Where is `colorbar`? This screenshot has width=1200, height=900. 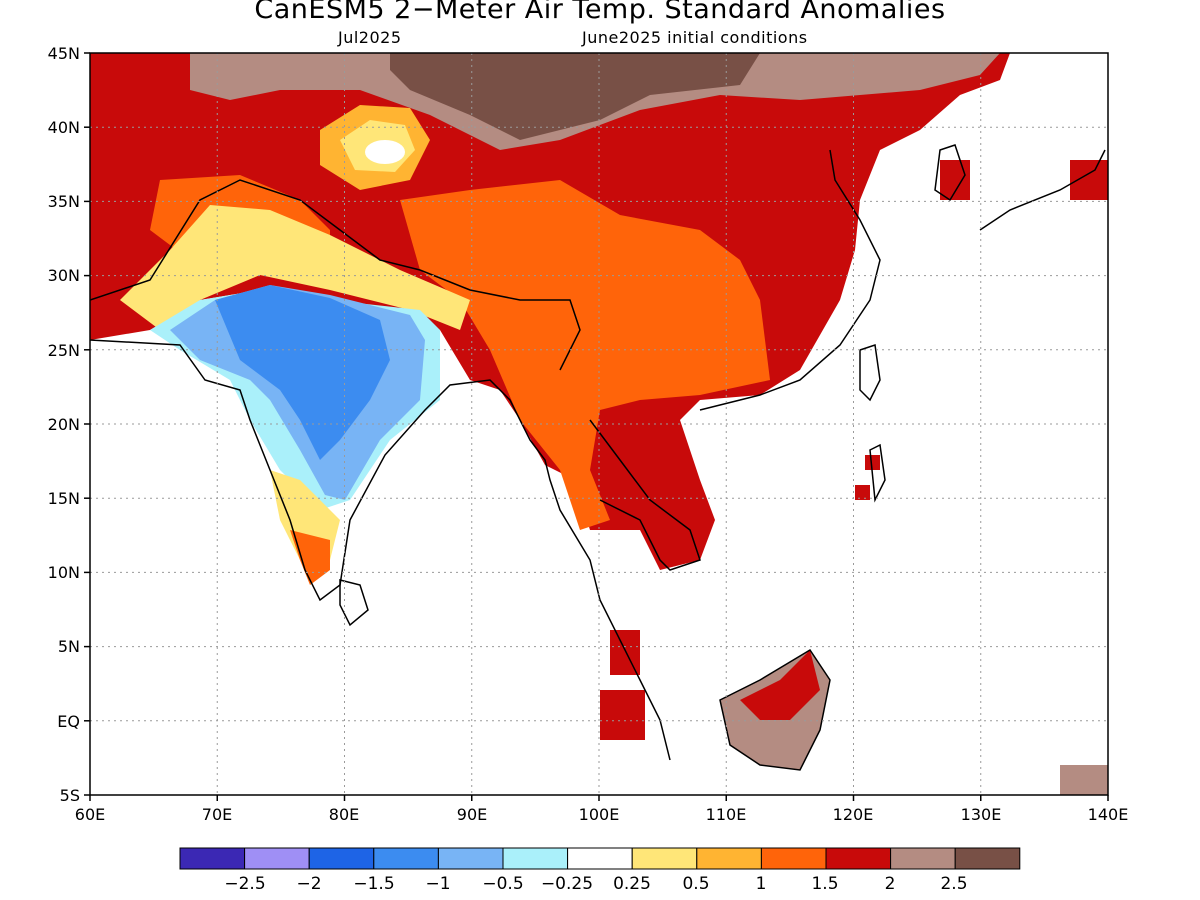 colorbar is located at coordinates (600, 858).